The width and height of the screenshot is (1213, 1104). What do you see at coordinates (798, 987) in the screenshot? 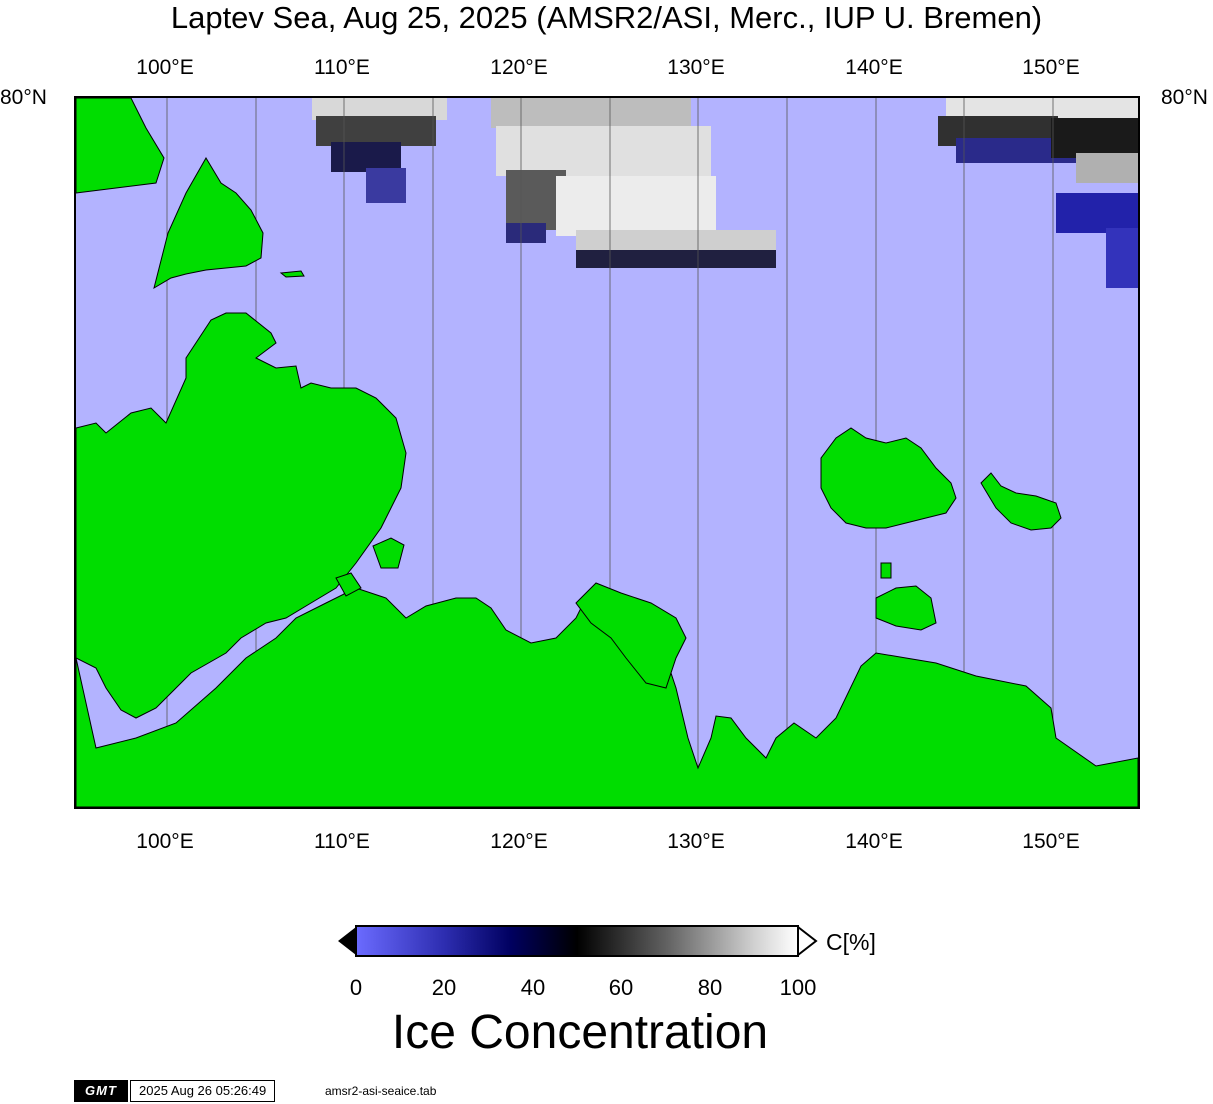
I see `colorbar-tick-100: 100` at bounding box center [798, 987].